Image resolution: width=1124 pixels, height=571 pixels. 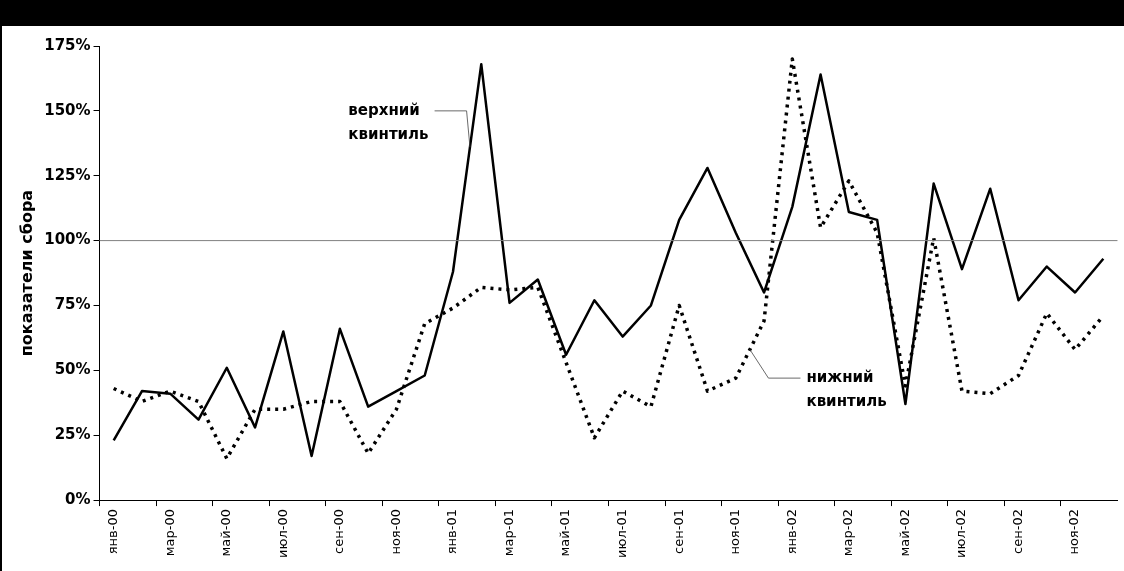 I want to click on x-tick-label: июл-00, so click(x=282, y=533).